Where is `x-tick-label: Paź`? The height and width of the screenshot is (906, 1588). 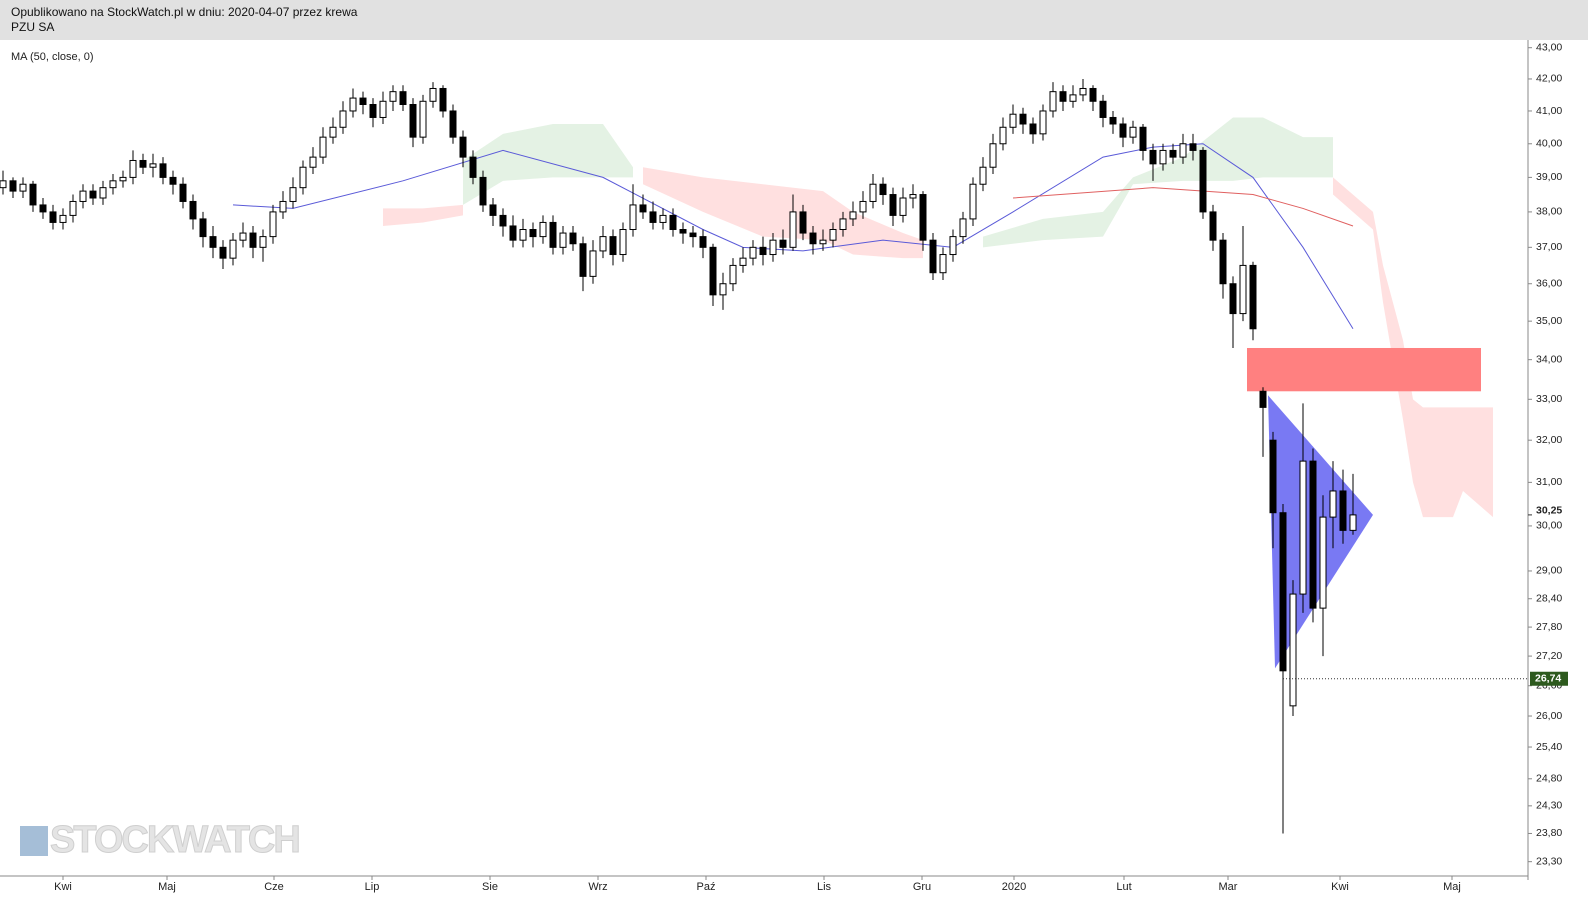 x-tick-label: Paź is located at coordinates (706, 887).